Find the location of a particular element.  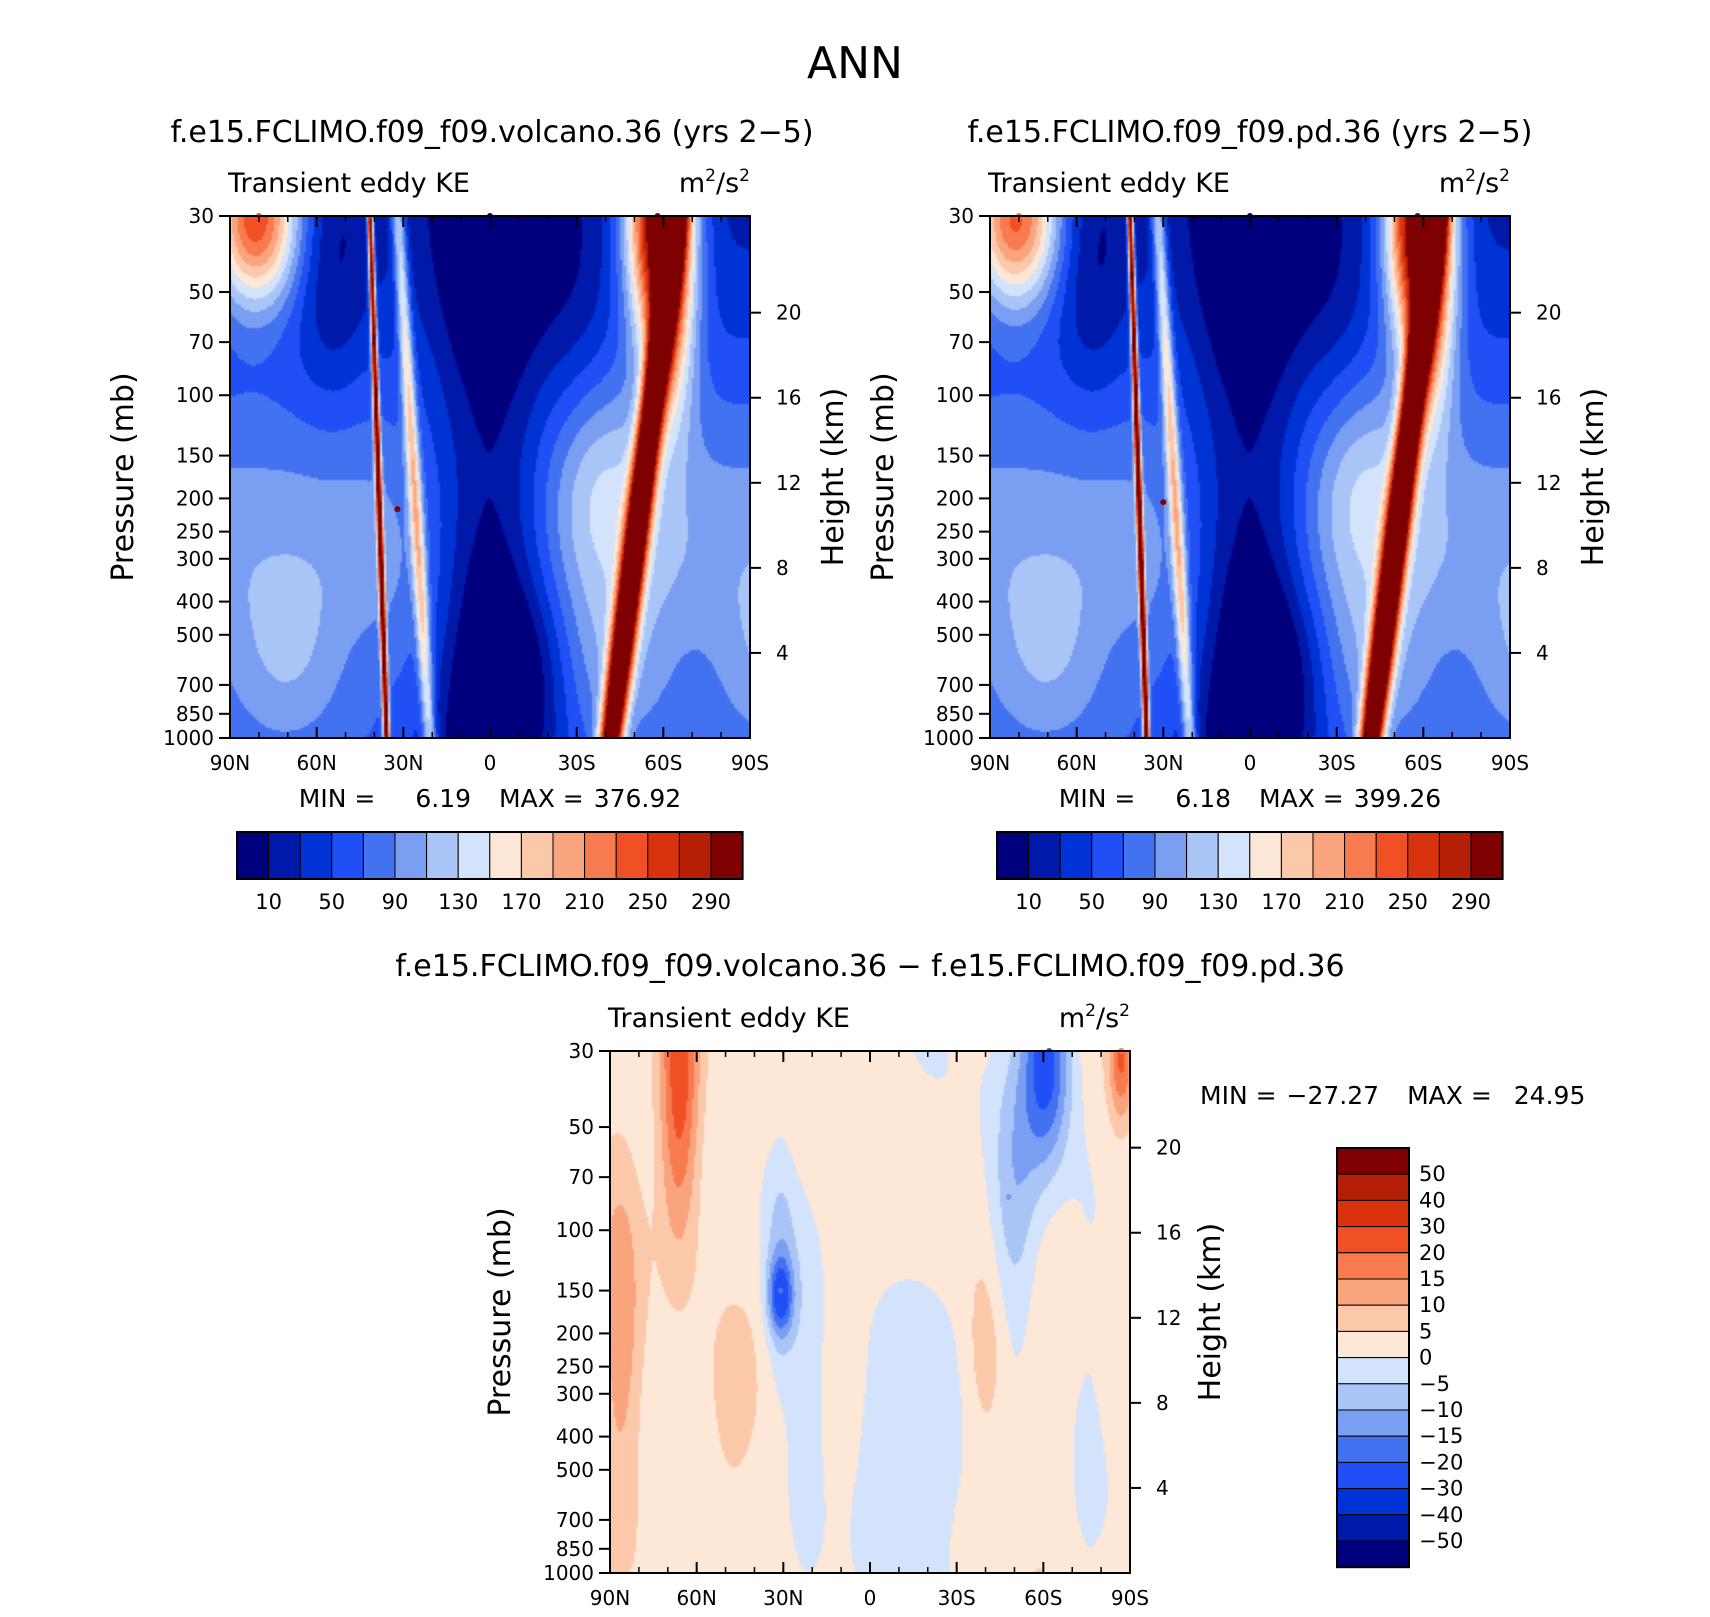

y-tick-label: 200 is located at coordinates (955, 498).